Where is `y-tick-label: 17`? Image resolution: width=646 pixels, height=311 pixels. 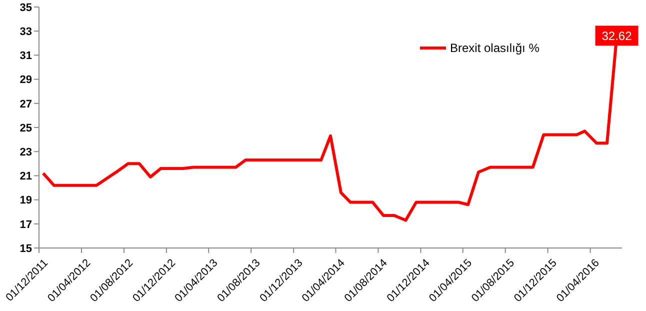
y-tick-label: 17 is located at coordinates (26, 224).